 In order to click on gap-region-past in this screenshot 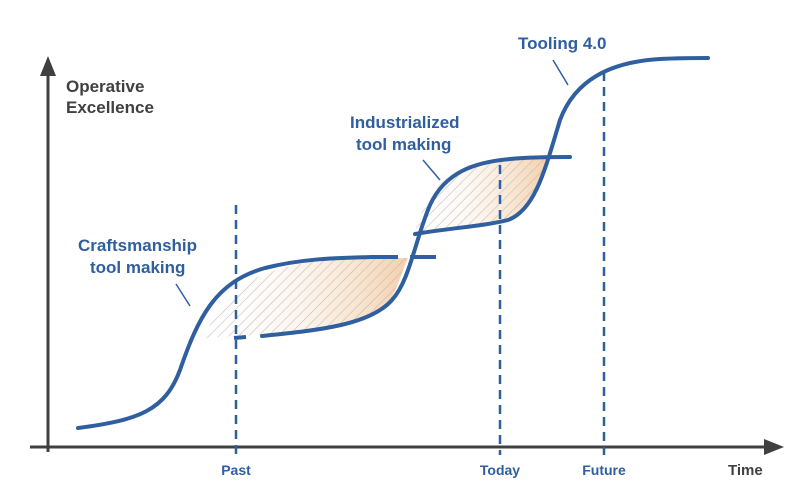, I will do `click(306, 298)`.